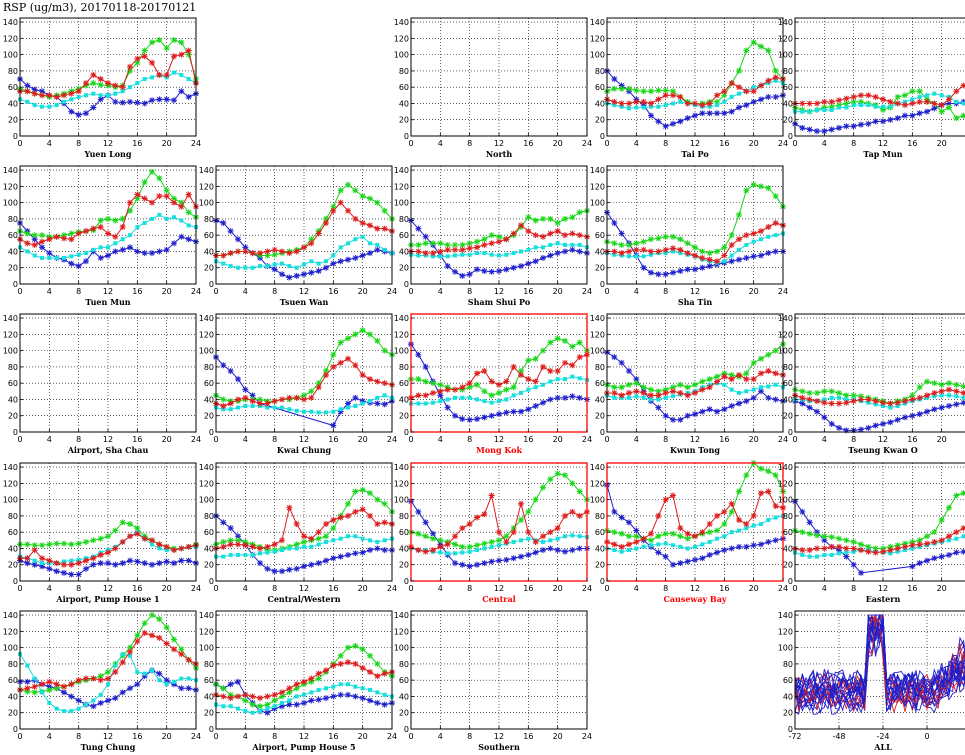 Image resolution: width=965 pixels, height=755 pixels. I want to click on x-tick-label: 24, so click(783, 291).